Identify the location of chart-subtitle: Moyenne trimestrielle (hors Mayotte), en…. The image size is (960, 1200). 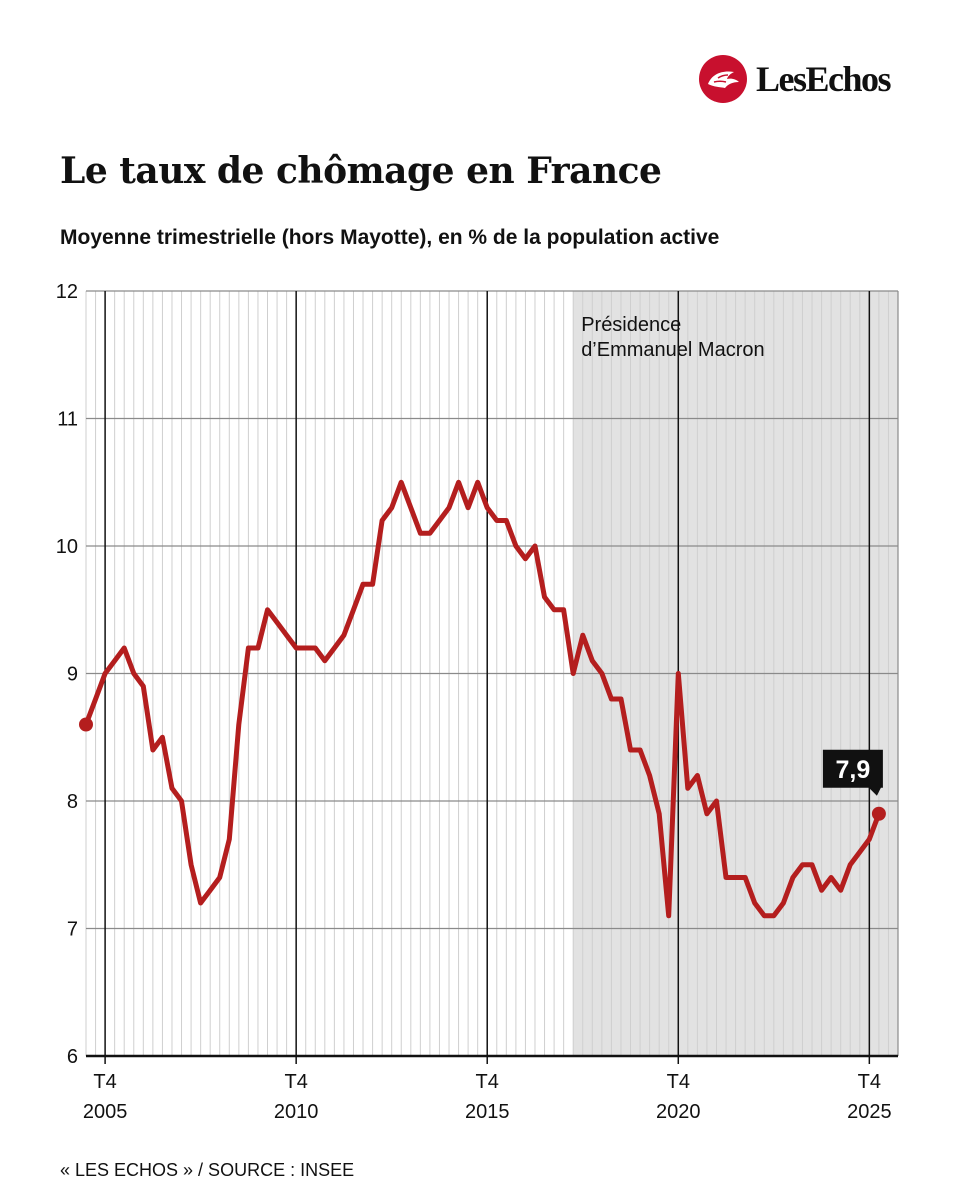
(390, 237).